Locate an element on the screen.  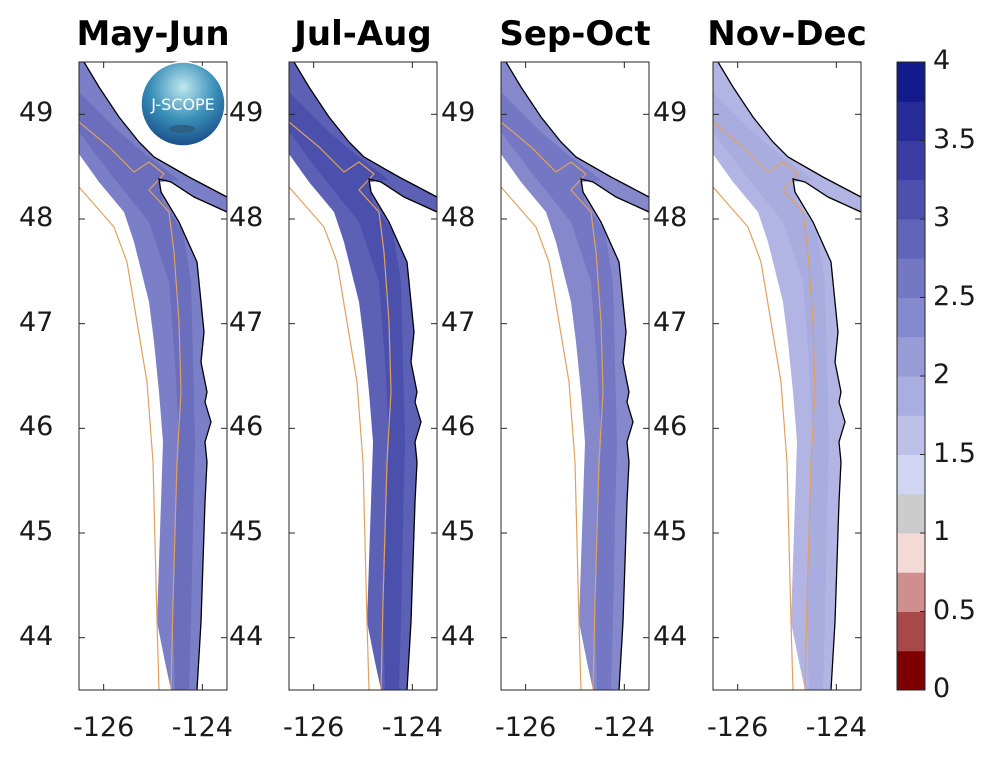
colorbar-tick-label: 3.5 is located at coordinates (954, 139).